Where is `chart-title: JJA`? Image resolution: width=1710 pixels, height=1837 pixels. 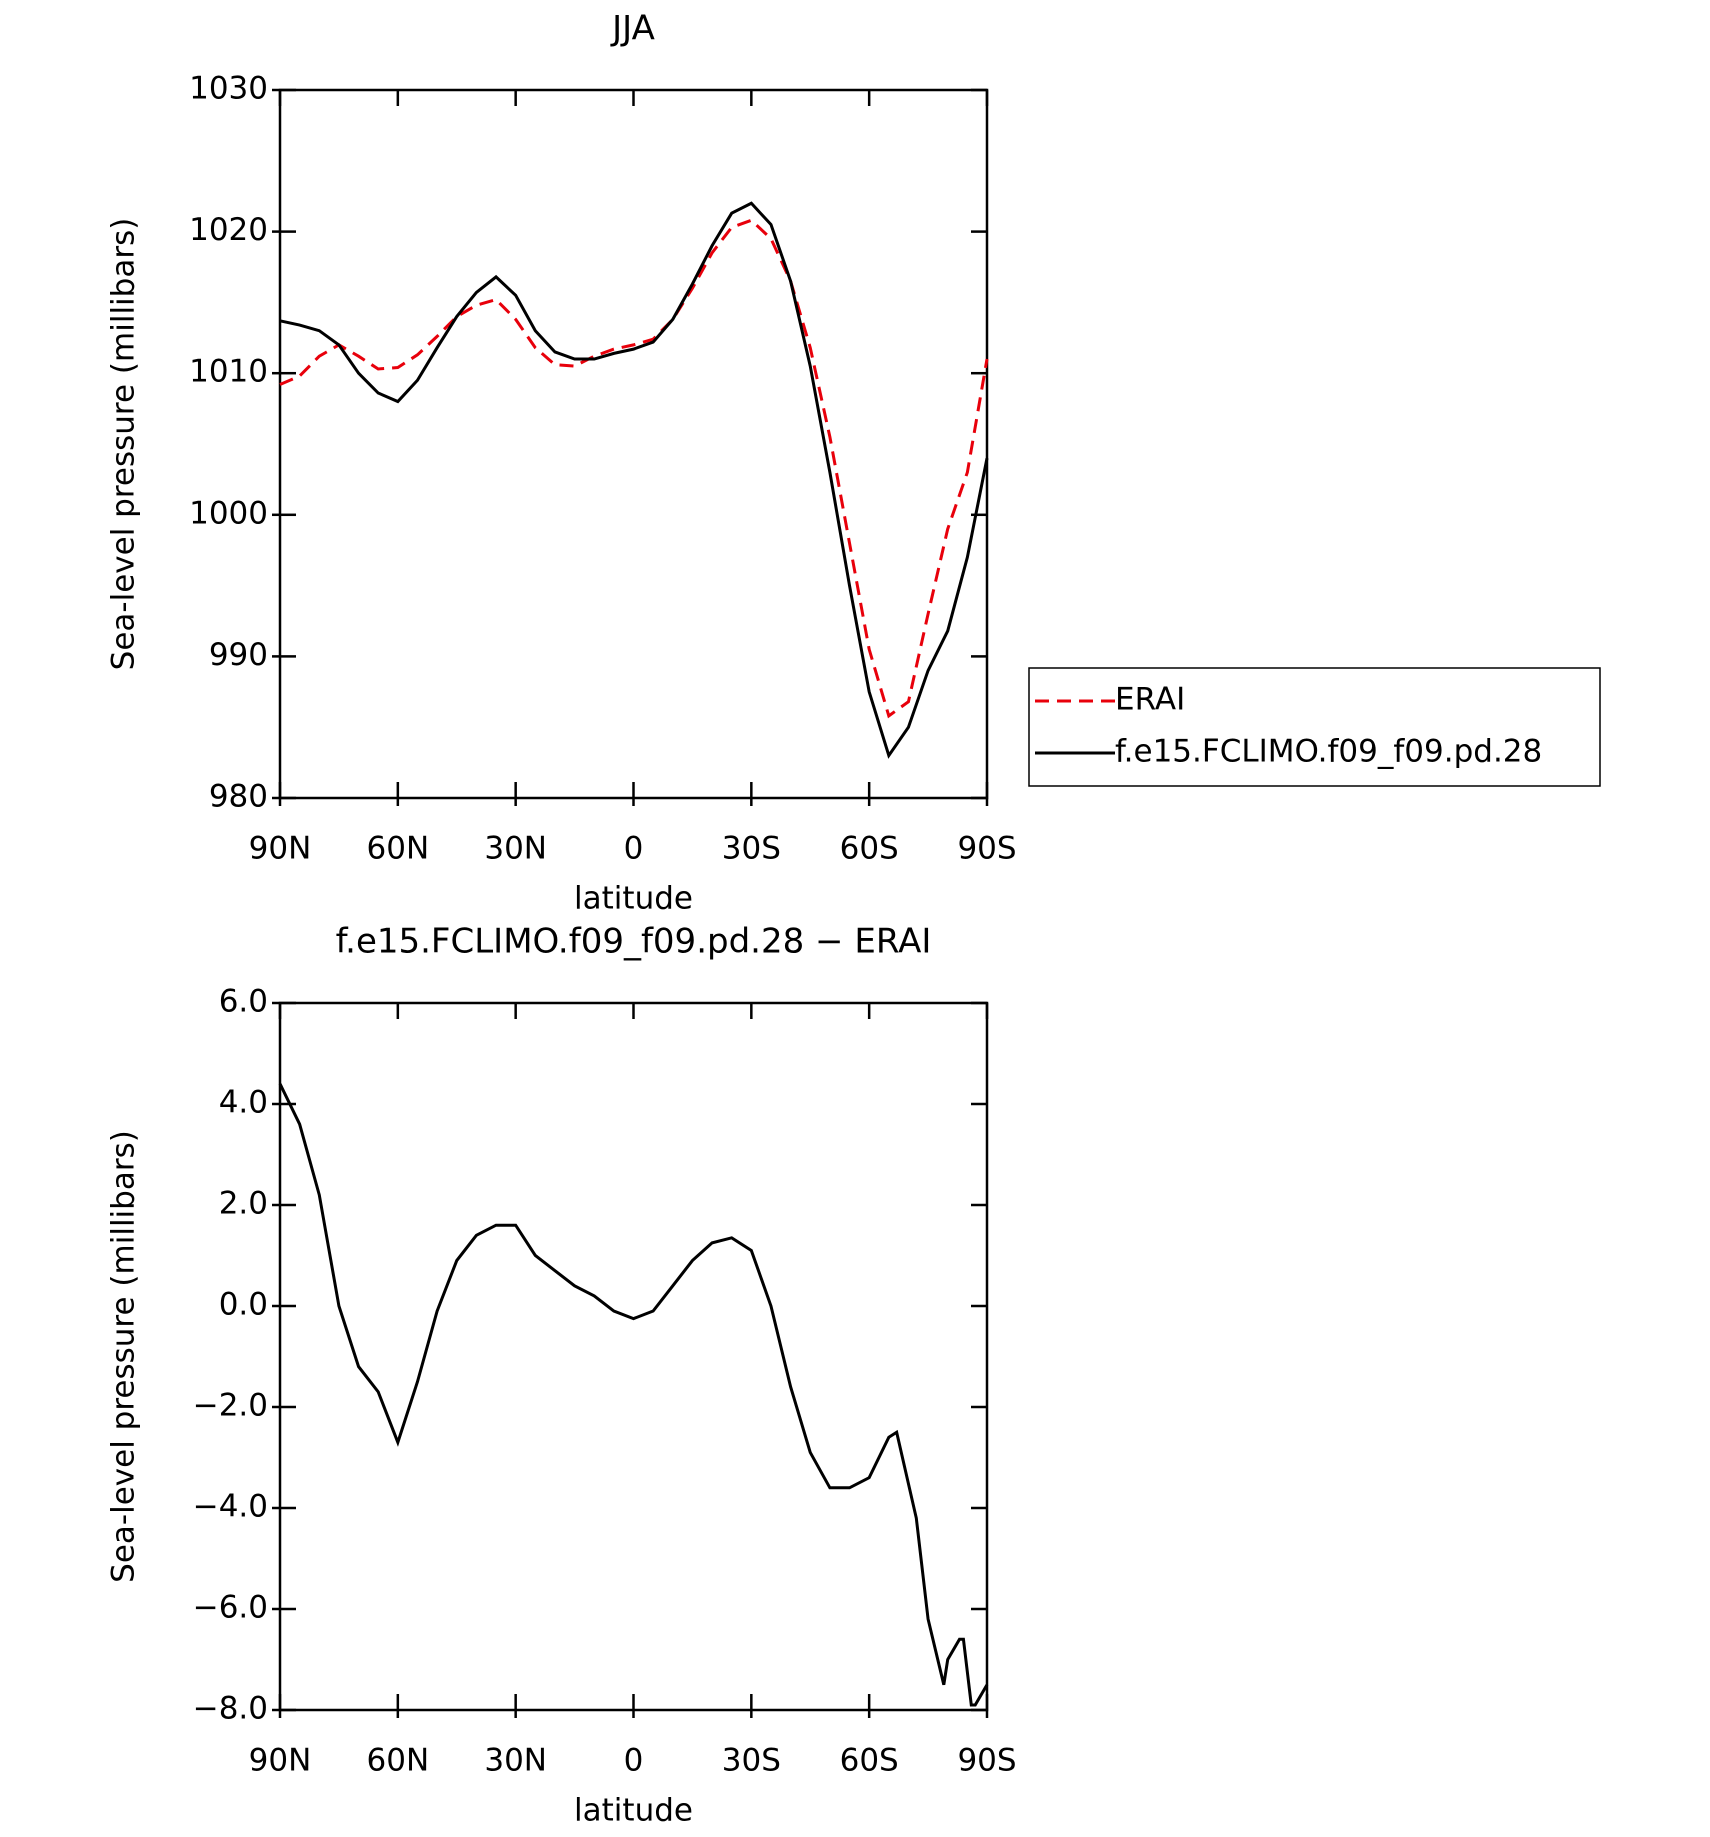
chart-title: JJA is located at coordinates (632, 29).